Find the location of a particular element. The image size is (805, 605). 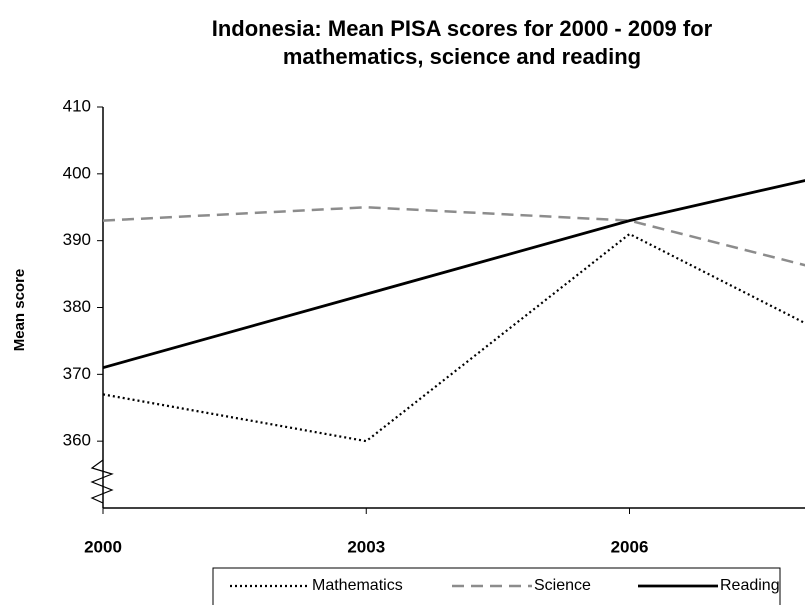

legend-box is located at coordinates (496, 586).